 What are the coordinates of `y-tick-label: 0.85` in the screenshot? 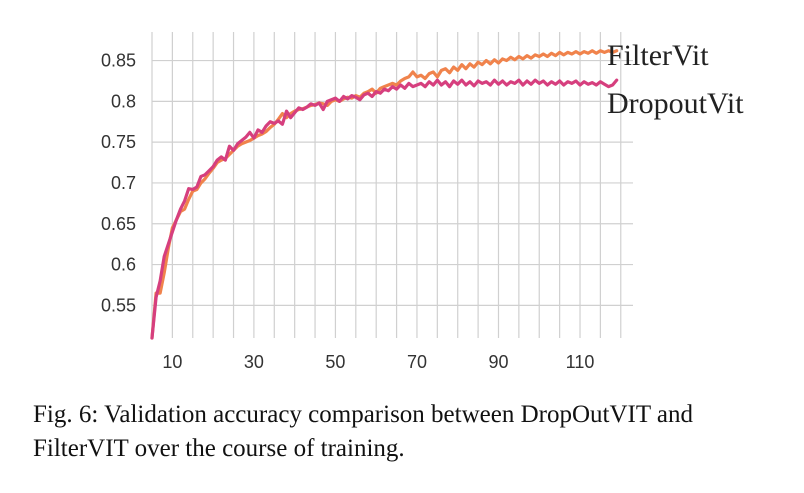 It's located at (118, 61).